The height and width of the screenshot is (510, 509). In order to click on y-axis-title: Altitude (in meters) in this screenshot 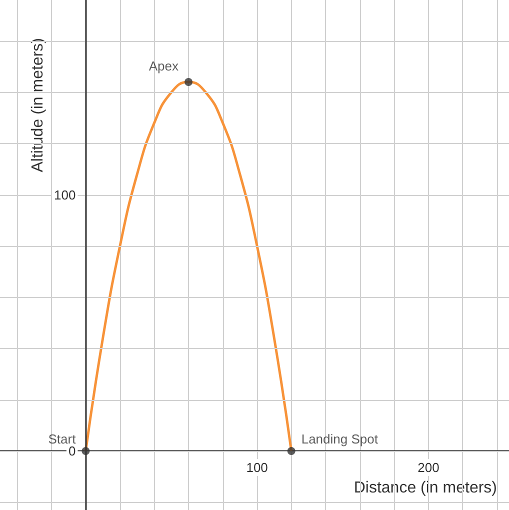, I will do `click(38, 105)`.